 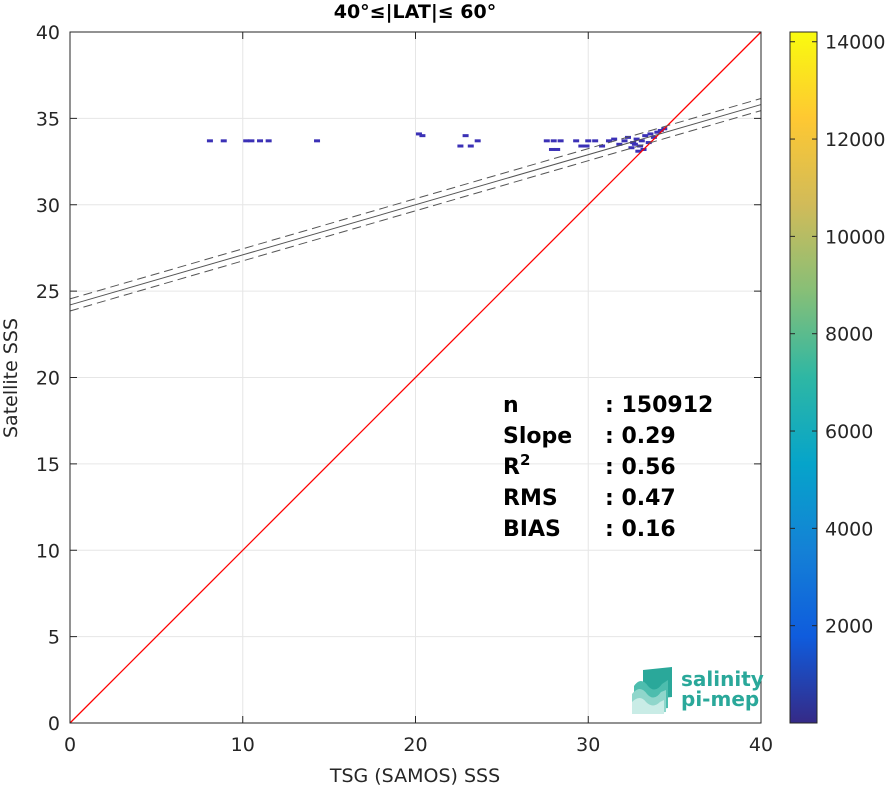 What do you see at coordinates (511, 405) in the screenshot?
I see `stat-label: n` at bounding box center [511, 405].